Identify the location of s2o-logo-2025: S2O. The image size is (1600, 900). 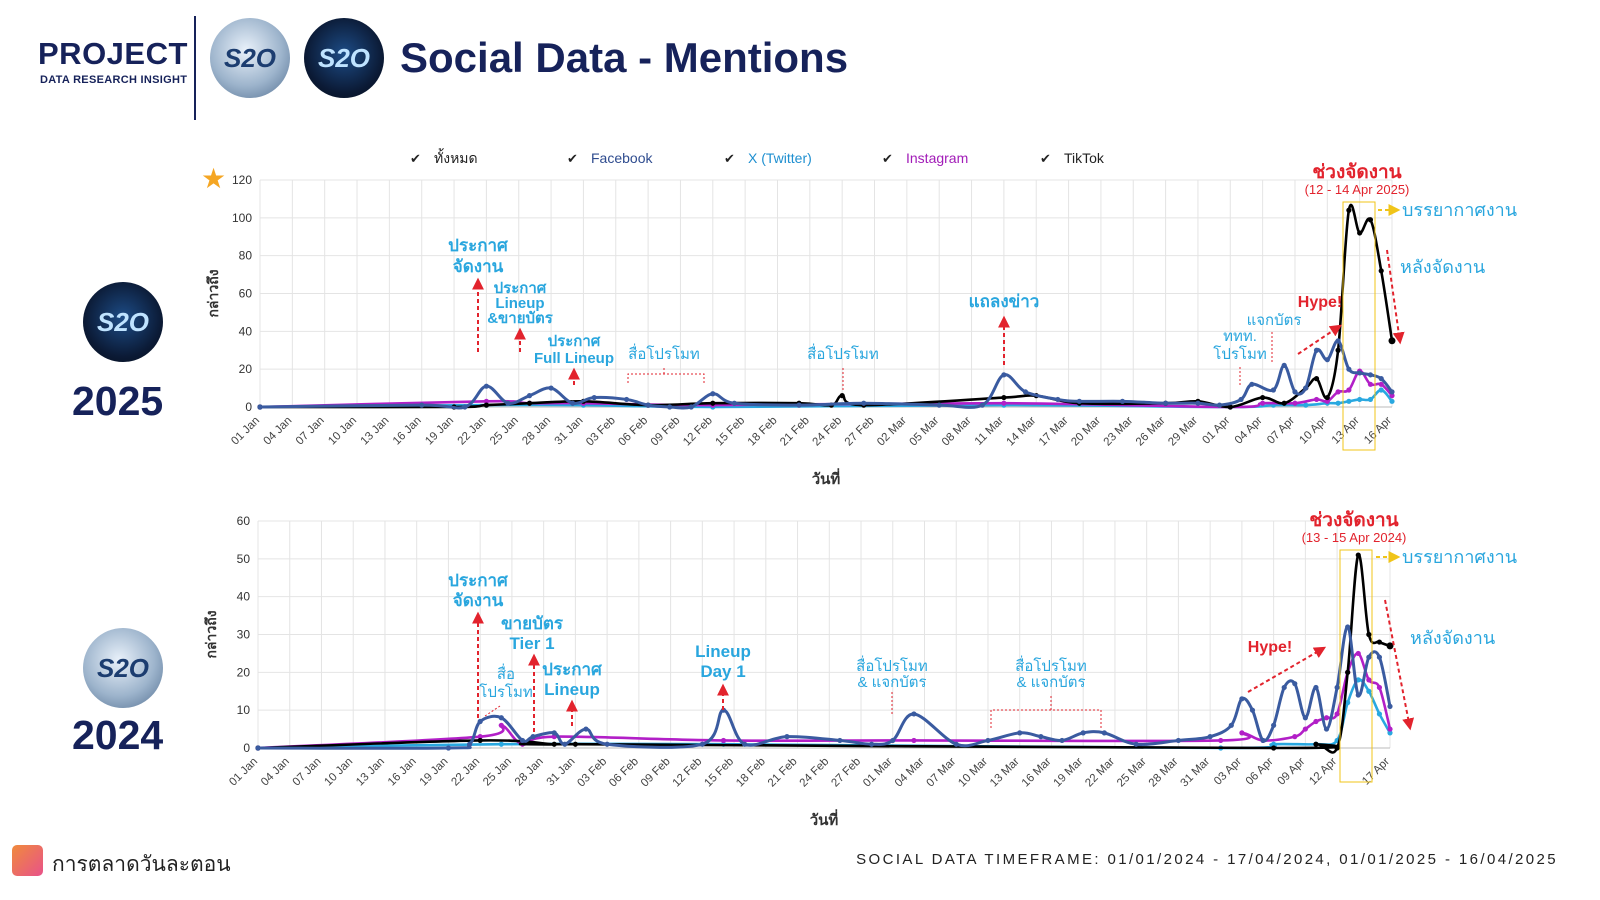
(123, 322).